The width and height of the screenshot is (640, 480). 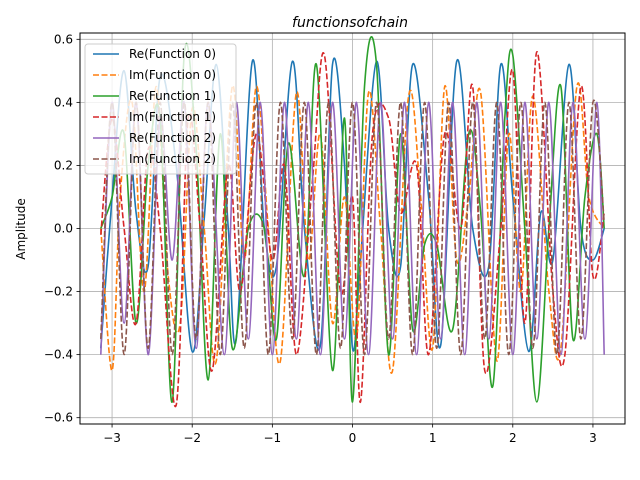 I want to click on x-tick-label: 1, so click(x=433, y=438).